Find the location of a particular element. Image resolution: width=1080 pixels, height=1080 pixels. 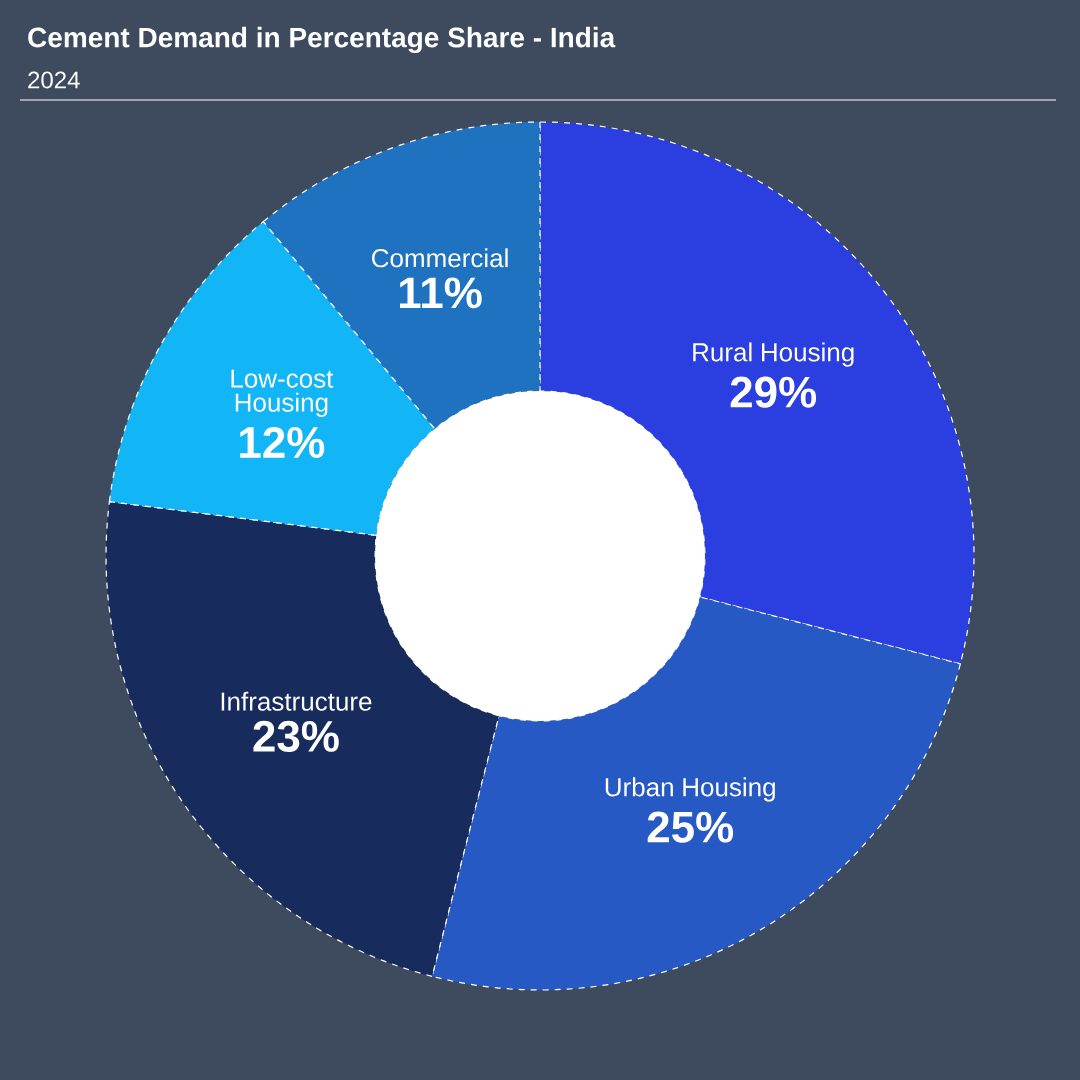

slice-label: Rural Housing is located at coordinates (773, 354).